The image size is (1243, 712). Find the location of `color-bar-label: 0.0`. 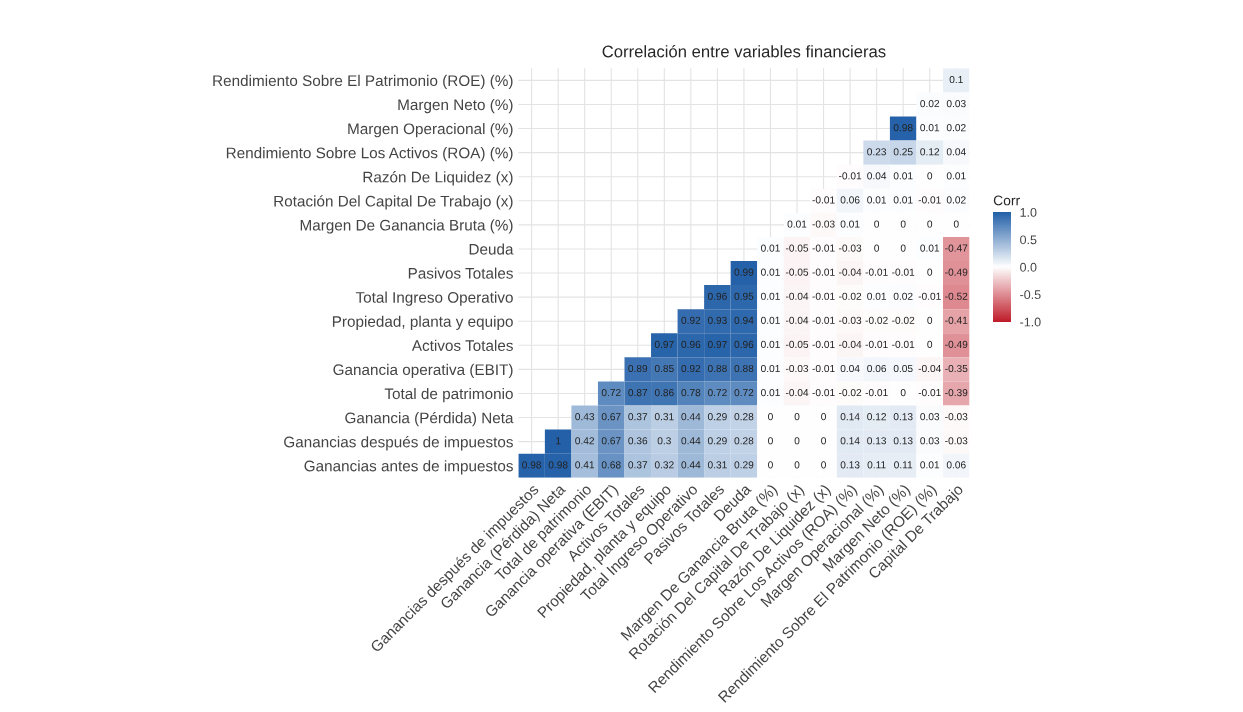

color-bar-label: 0.0 is located at coordinates (1028, 267).